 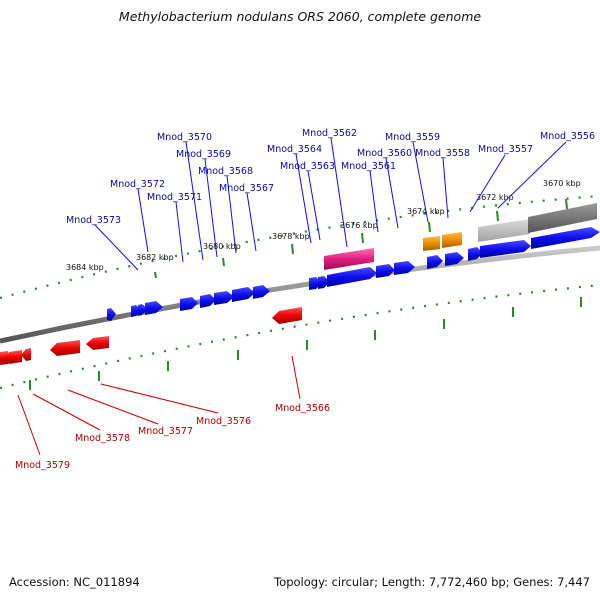 I want to click on gene-label: Mnod_3578, so click(x=102, y=438).